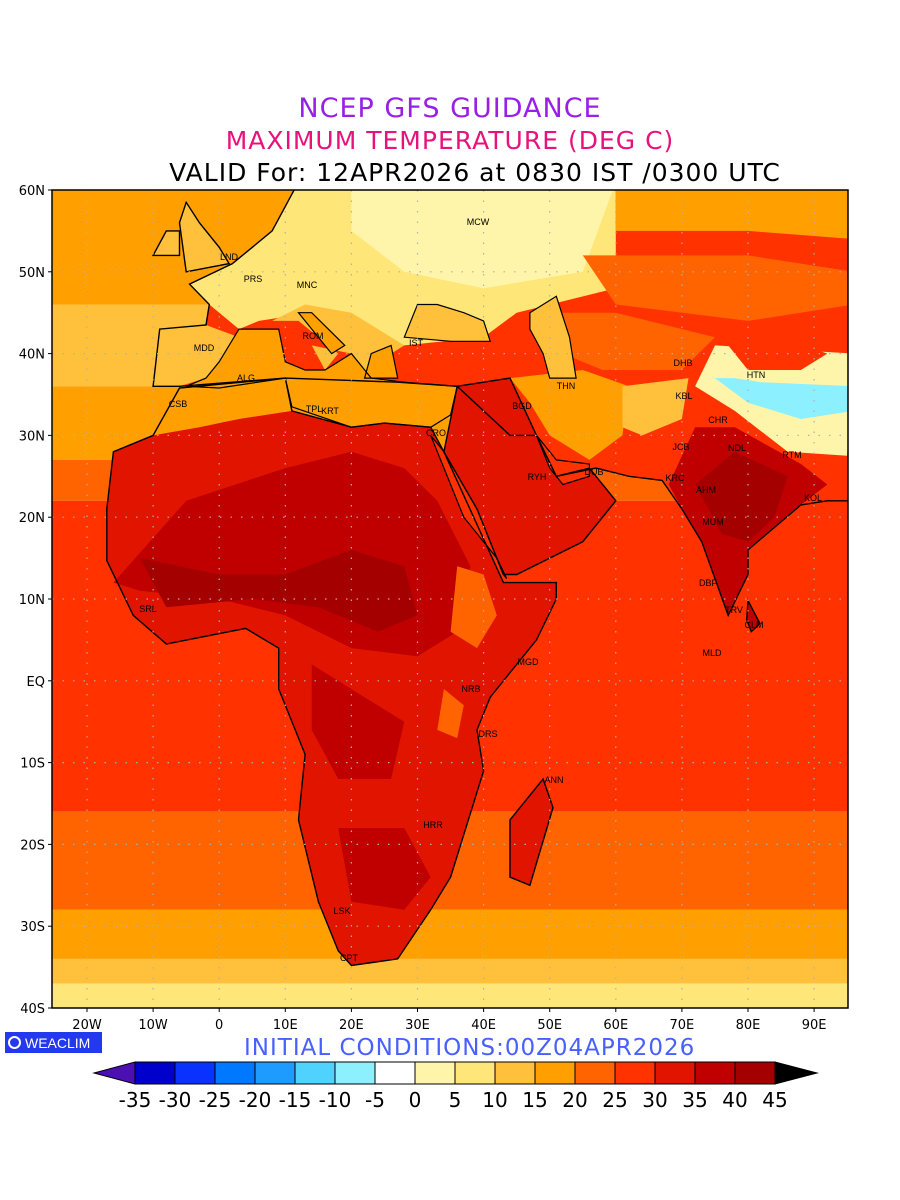 The image size is (900, 1200). Describe the element at coordinates (482, 239) in the screenshot. I see `region-russia-cool` at that location.